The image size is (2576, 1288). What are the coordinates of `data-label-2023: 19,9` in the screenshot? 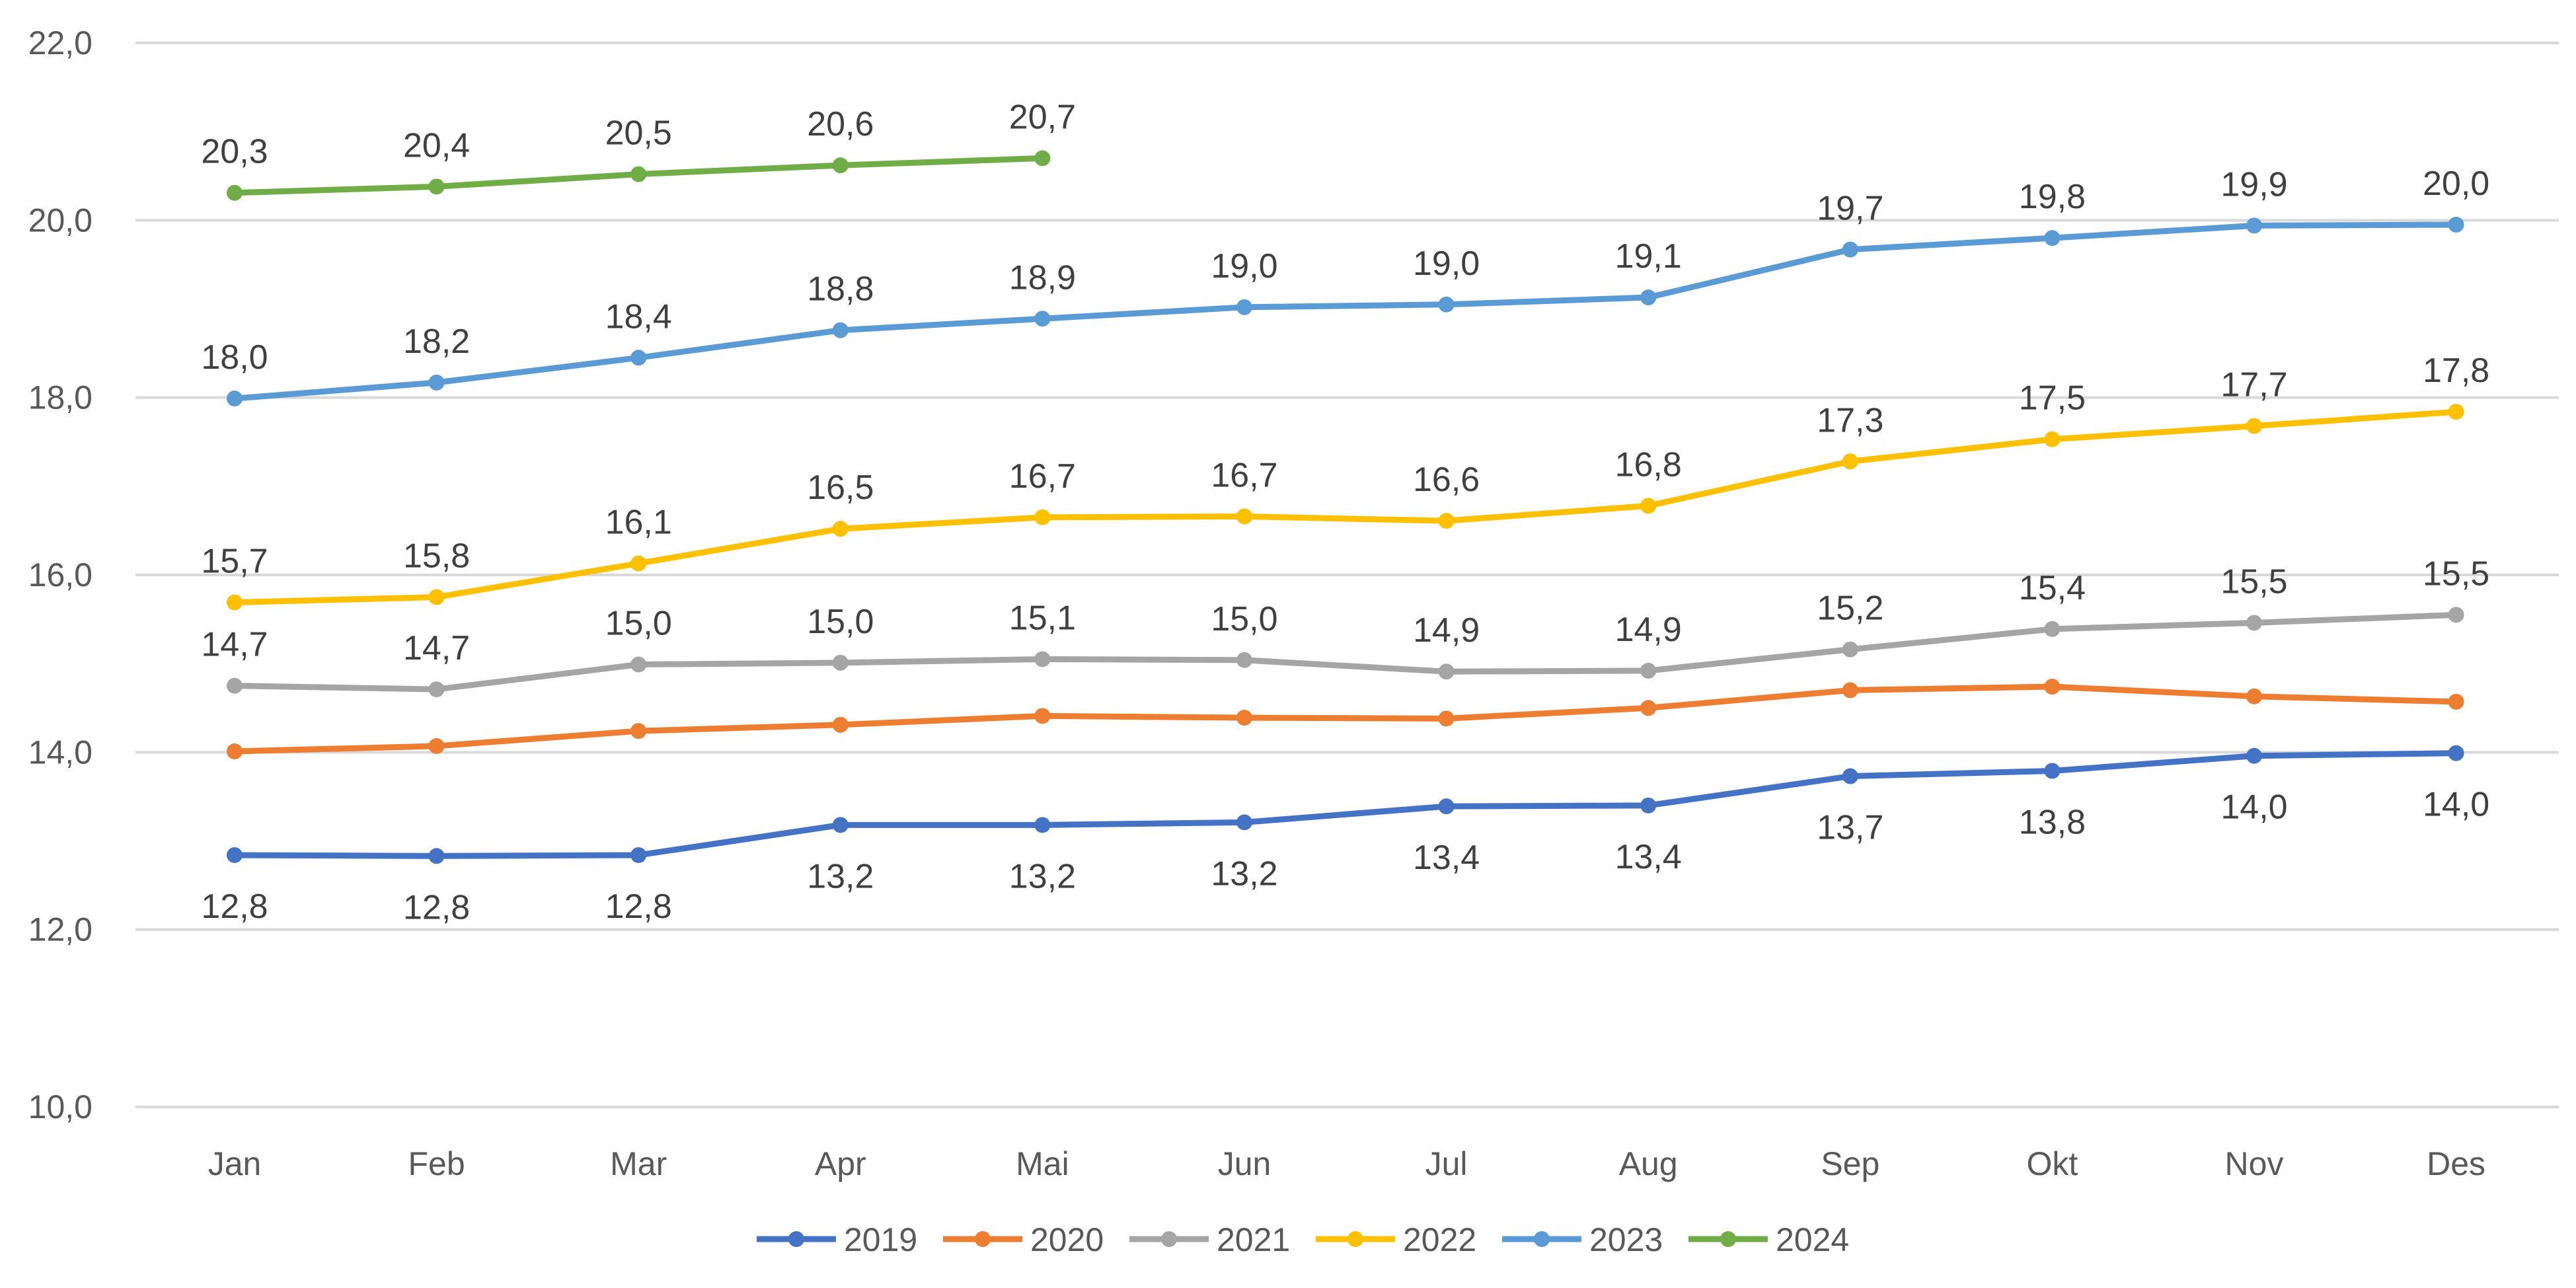 It's located at (2253, 184).